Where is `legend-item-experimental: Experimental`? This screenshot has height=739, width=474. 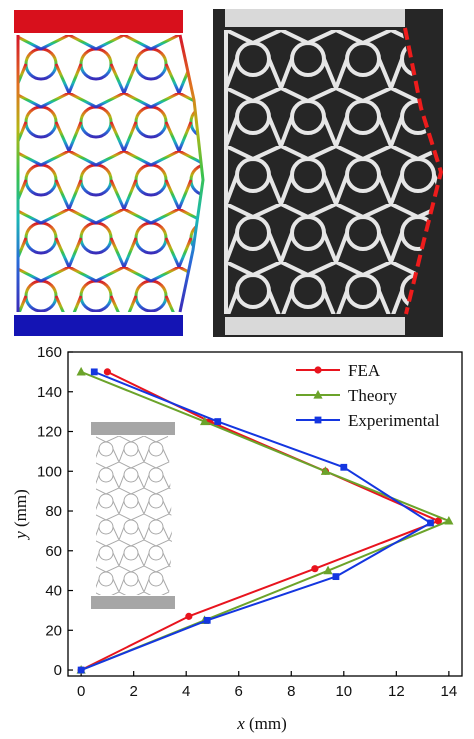 legend-item-experimental: Experimental is located at coordinates (368, 420).